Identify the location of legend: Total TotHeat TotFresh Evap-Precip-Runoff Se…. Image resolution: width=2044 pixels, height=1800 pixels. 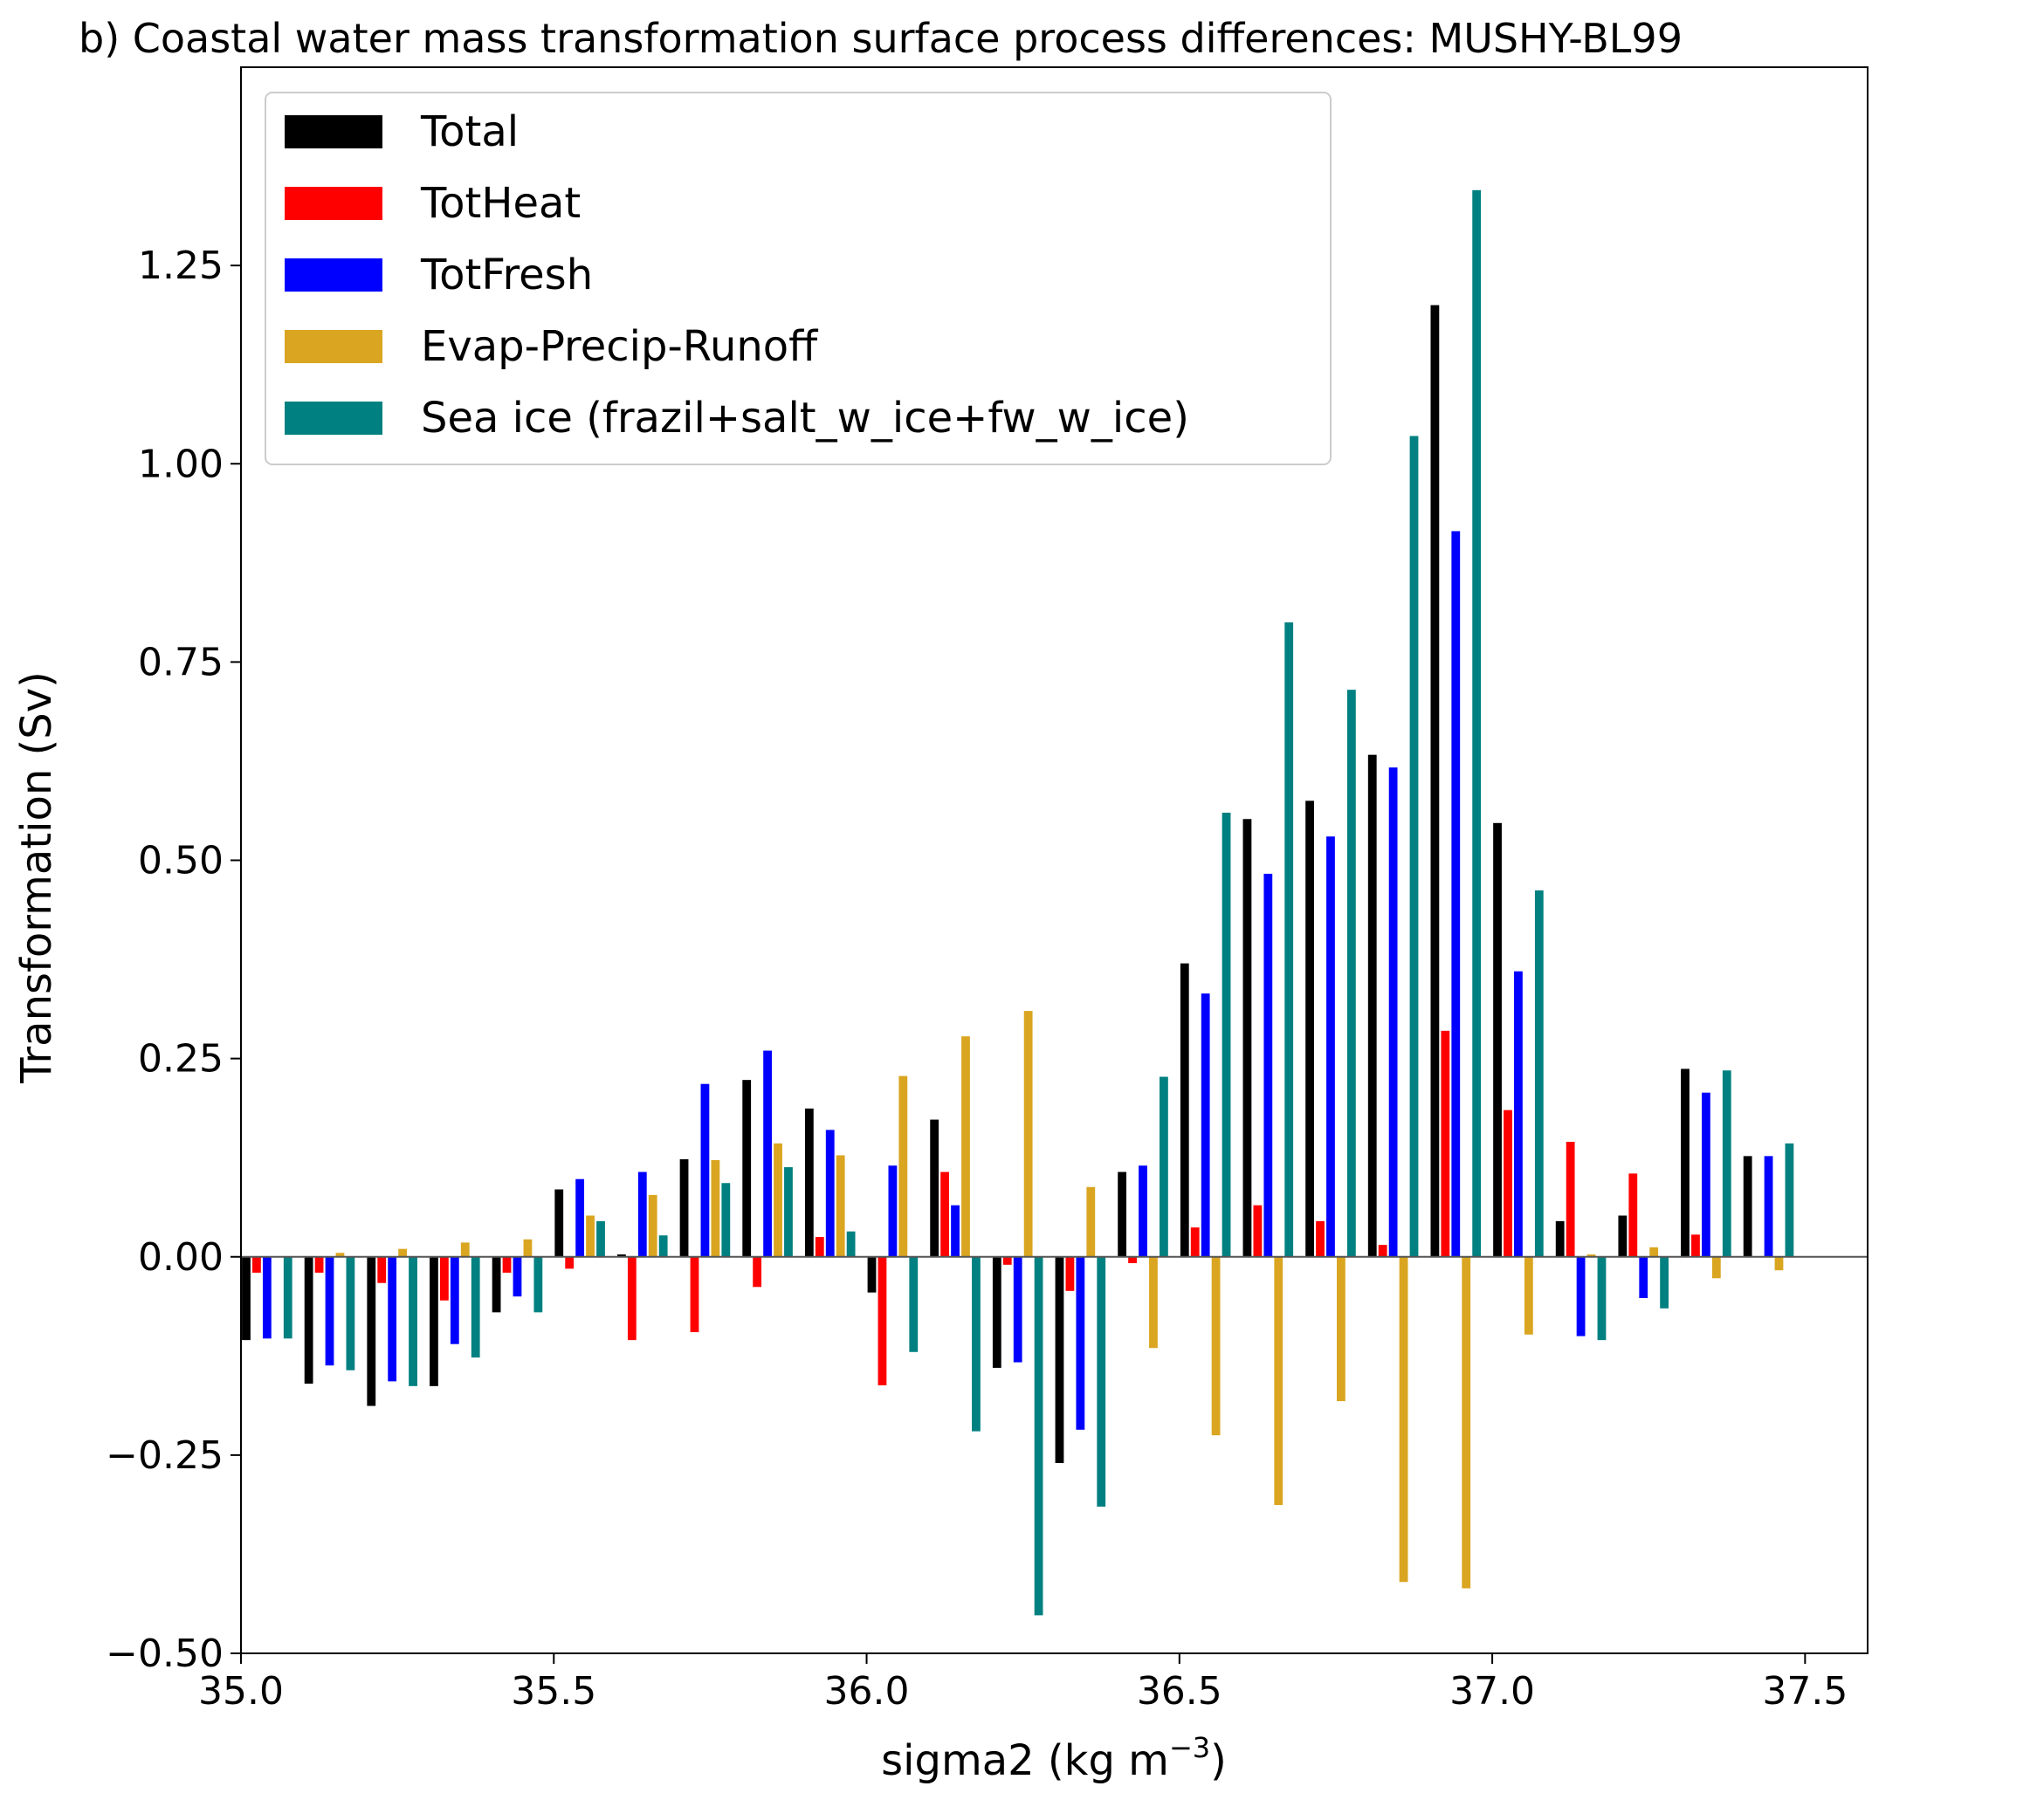
(798, 278).